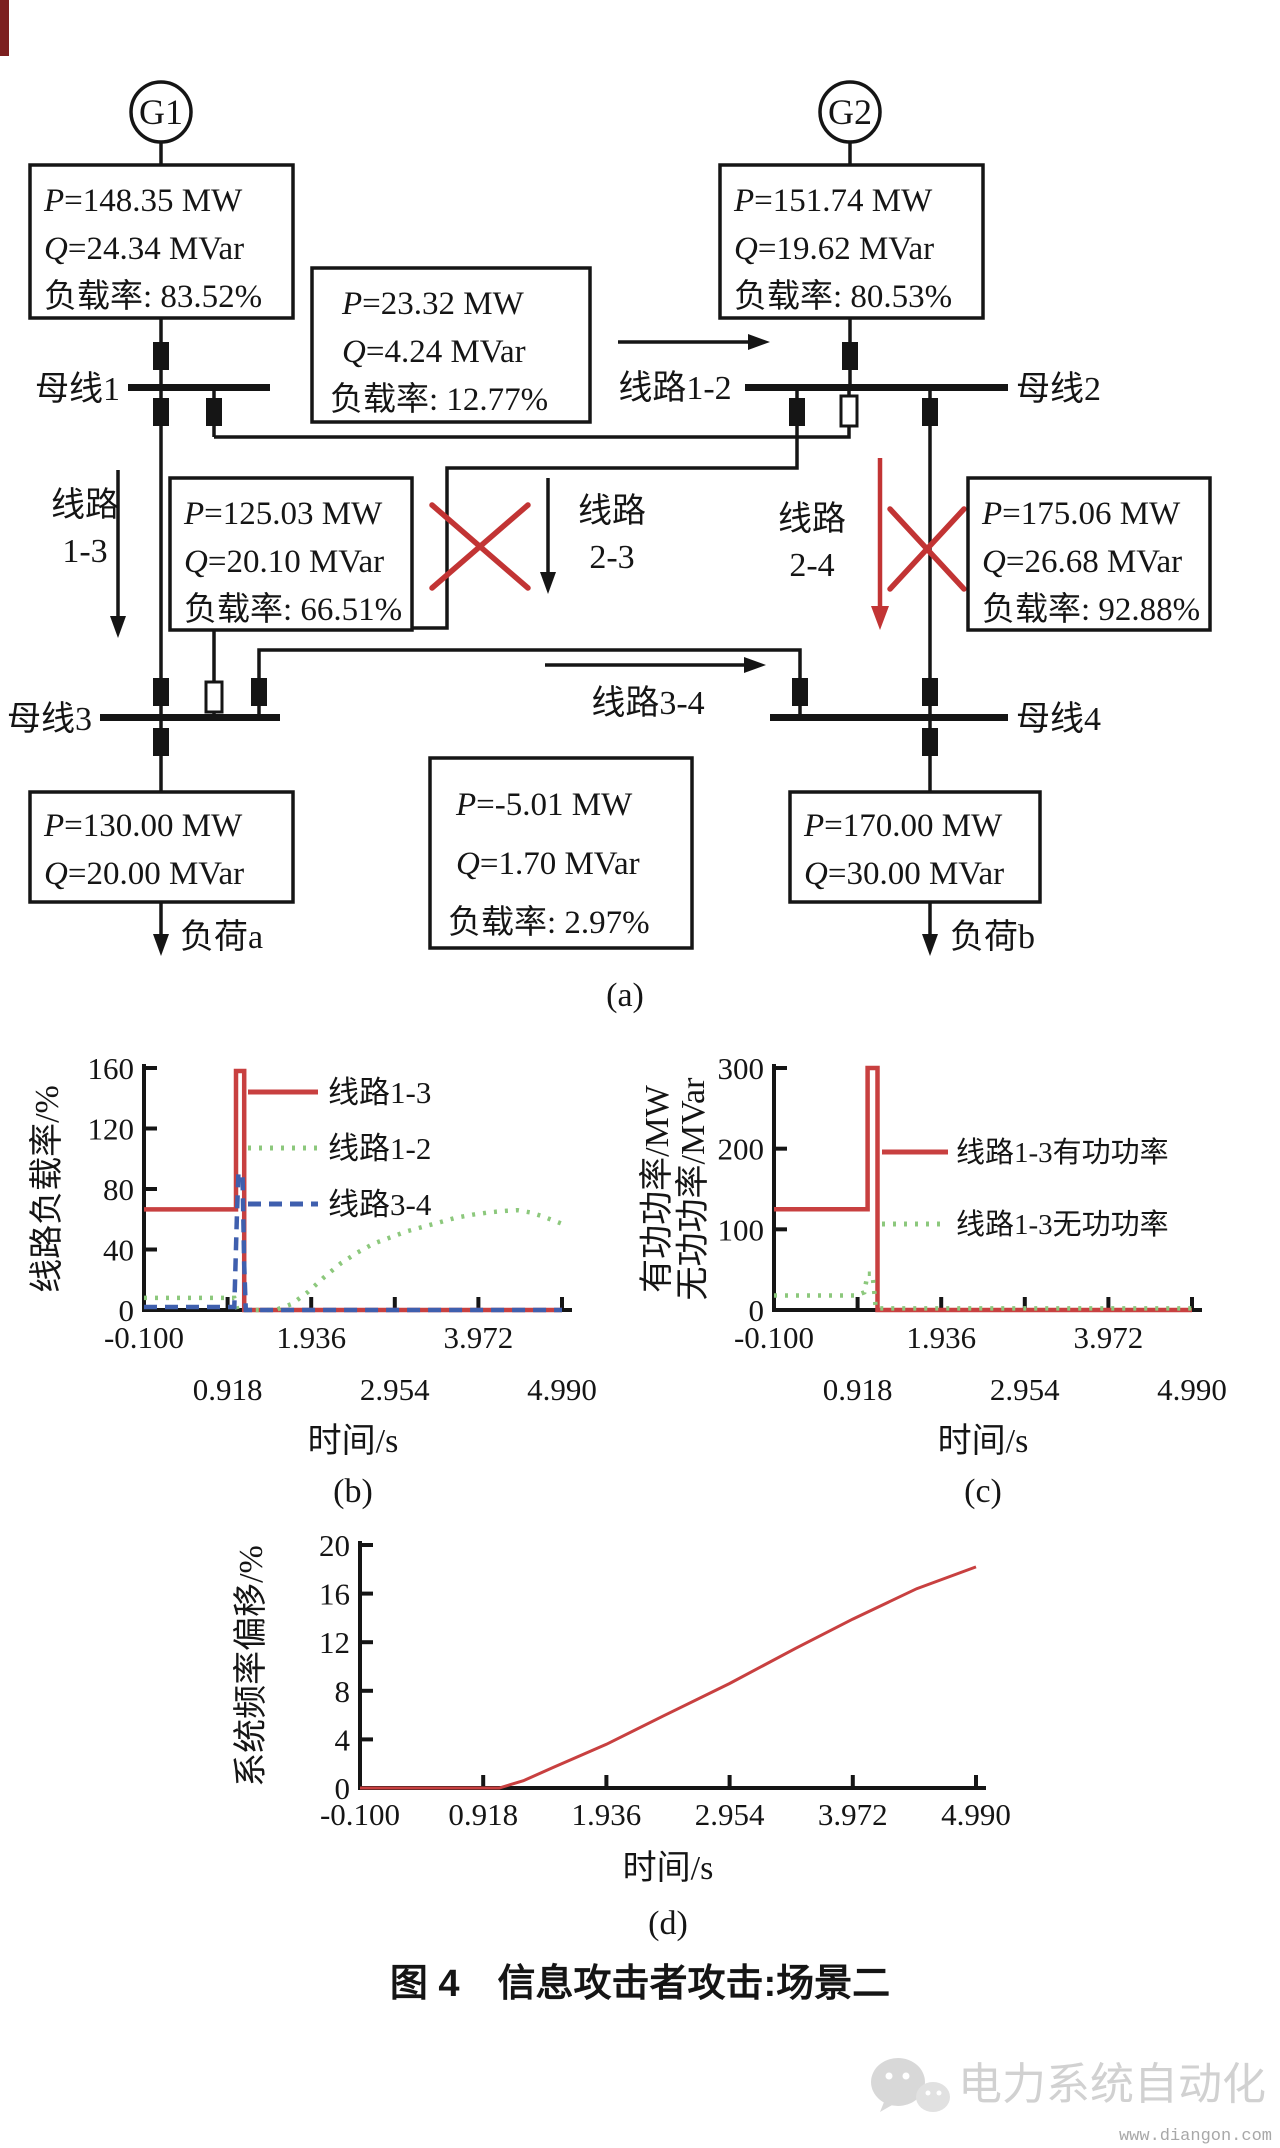  What do you see at coordinates (910, 2085) in the screenshot?
I see `wechat-logo-icon` at bounding box center [910, 2085].